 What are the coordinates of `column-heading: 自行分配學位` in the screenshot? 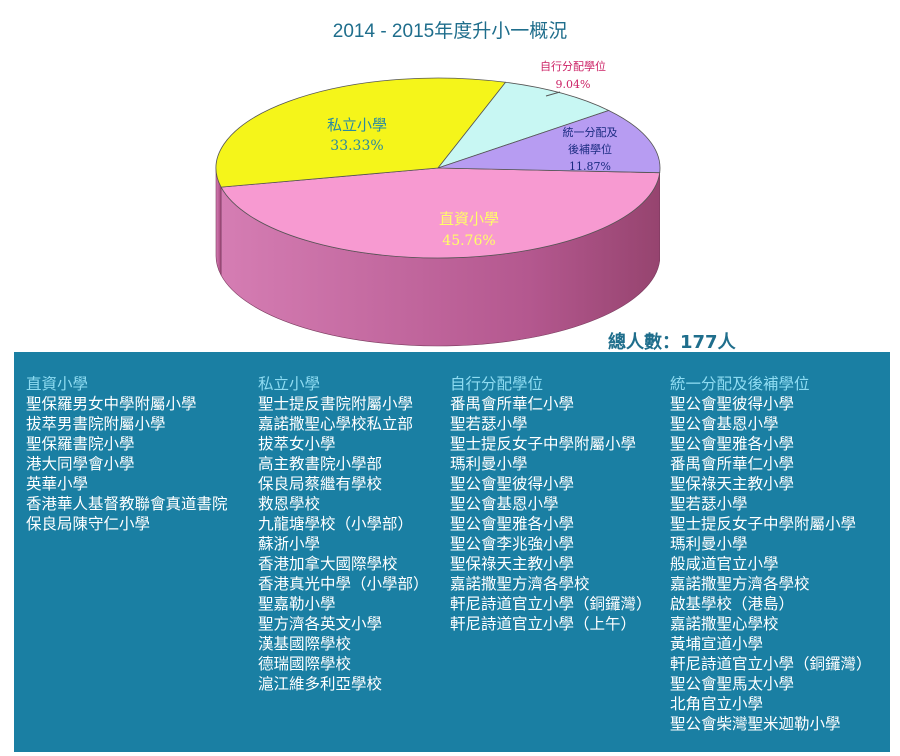 It's located at (497, 384).